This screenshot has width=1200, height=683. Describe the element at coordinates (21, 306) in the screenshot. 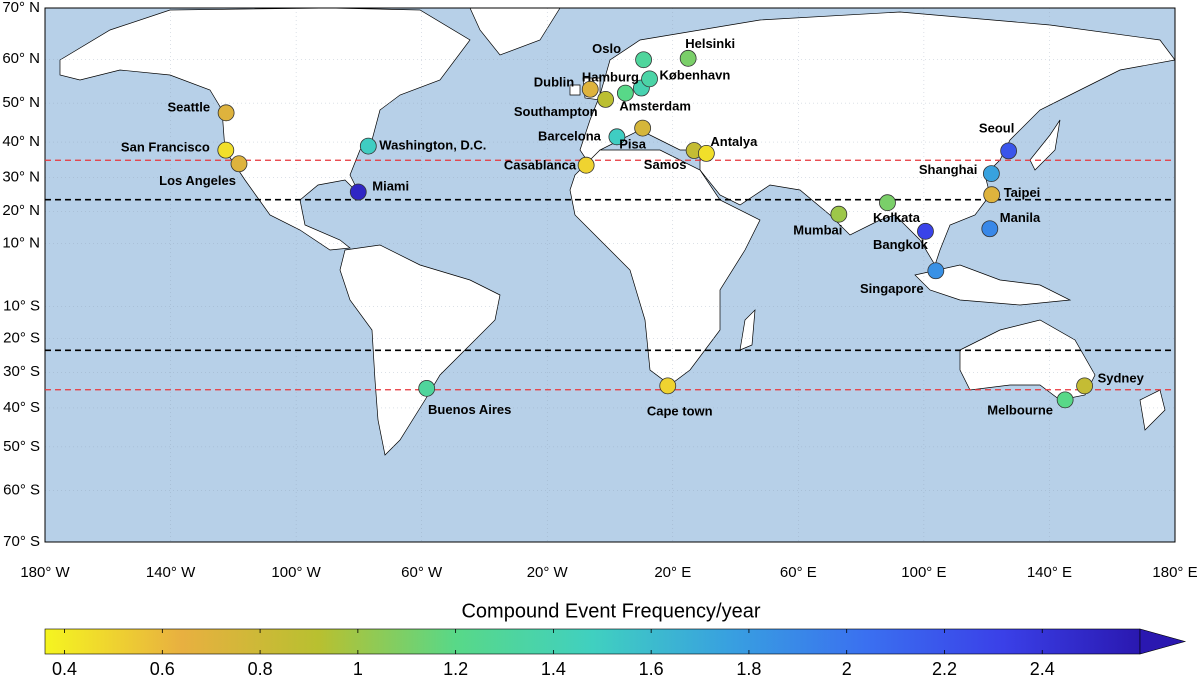

I see `y-tick-label: 10° S` at that location.